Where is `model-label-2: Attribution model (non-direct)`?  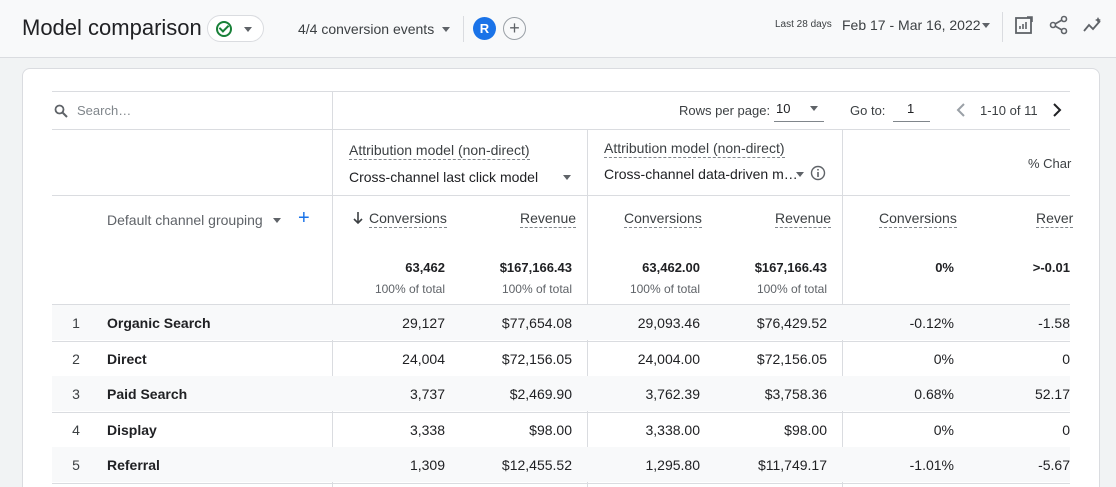
model-label-2: Attribution model (non-direct) is located at coordinates (694, 149).